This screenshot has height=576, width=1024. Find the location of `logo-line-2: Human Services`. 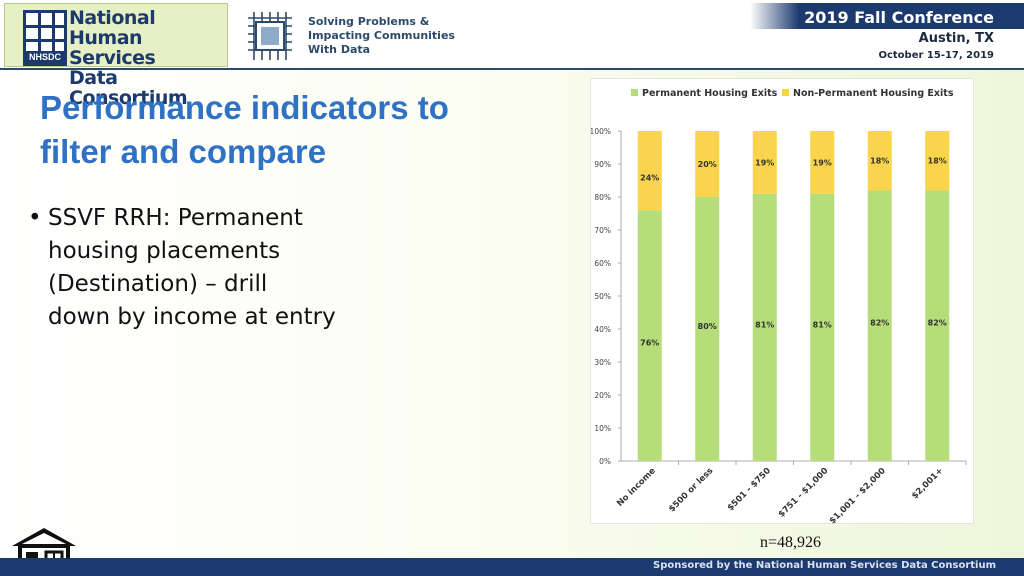

logo-line-2: Human Services is located at coordinates (112, 48).